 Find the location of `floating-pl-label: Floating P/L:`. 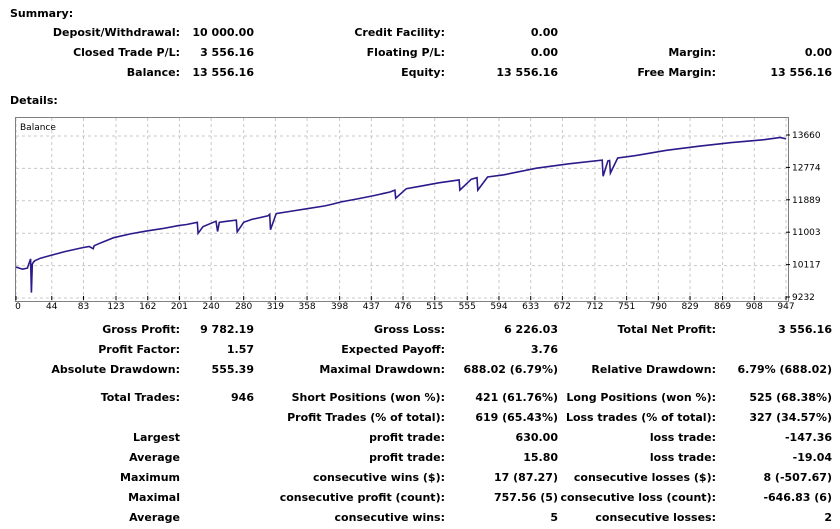

floating-pl-label: Floating P/L: is located at coordinates (405, 52).